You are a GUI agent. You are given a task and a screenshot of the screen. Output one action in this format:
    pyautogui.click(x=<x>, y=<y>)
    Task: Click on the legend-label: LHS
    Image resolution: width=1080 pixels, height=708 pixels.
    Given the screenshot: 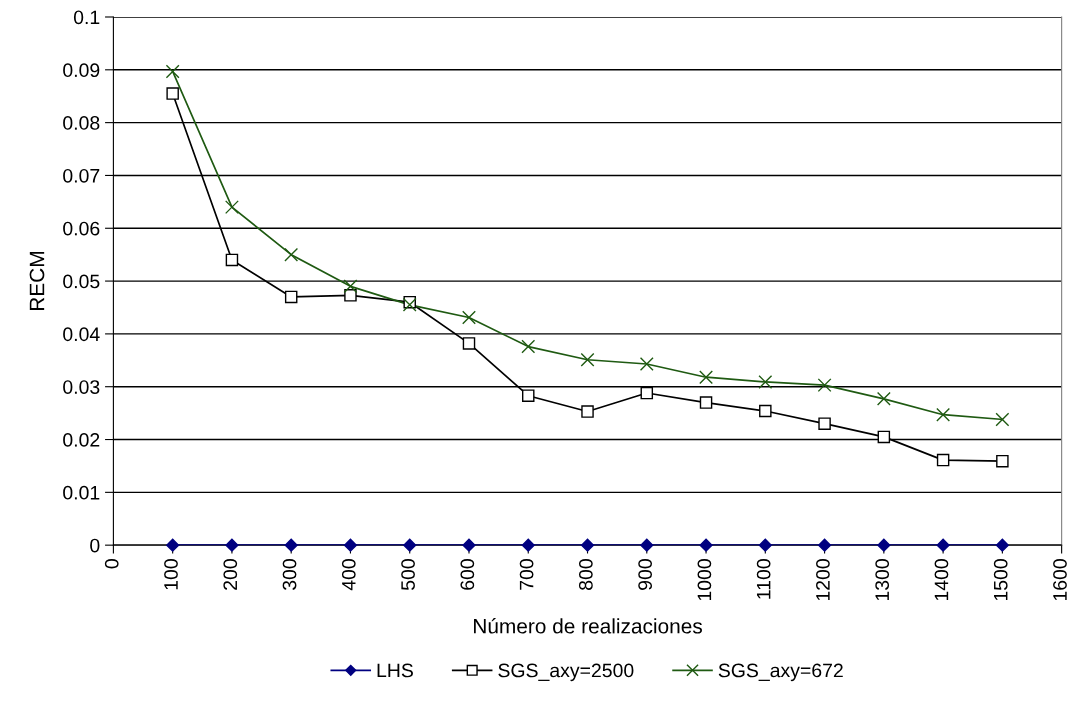 What is the action you would take?
    pyautogui.click(x=395, y=670)
    